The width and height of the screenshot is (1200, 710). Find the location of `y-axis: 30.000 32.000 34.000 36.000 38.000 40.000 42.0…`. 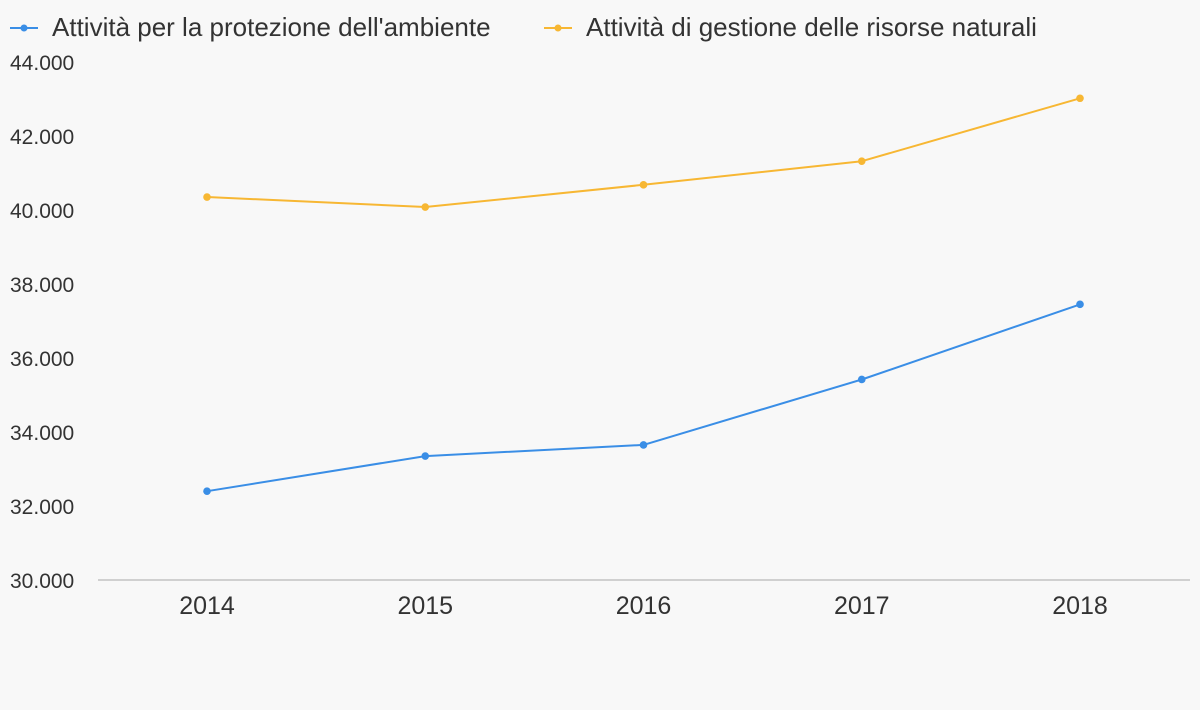

y-axis: 30.000 32.000 34.000 36.000 38.000 40.000 42.0… is located at coordinates (42, 322).